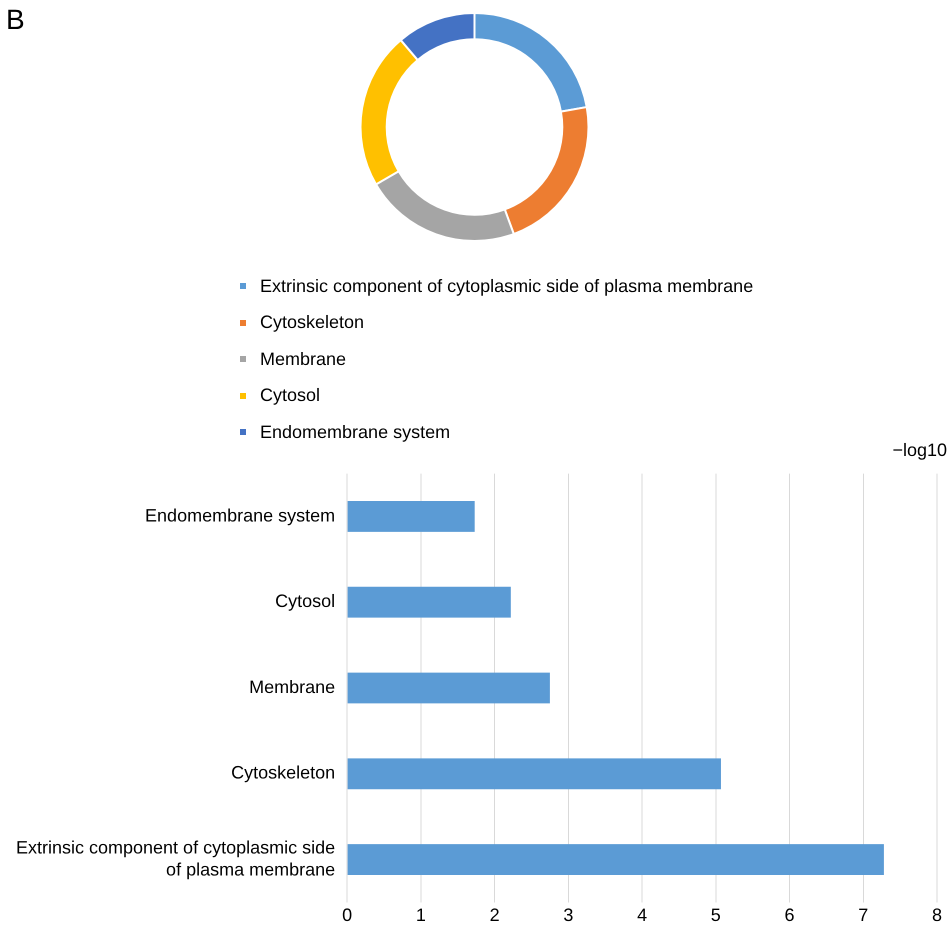  Describe the element at coordinates (863, 915) in the screenshot. I see `x-tick-label: 7` at that location.